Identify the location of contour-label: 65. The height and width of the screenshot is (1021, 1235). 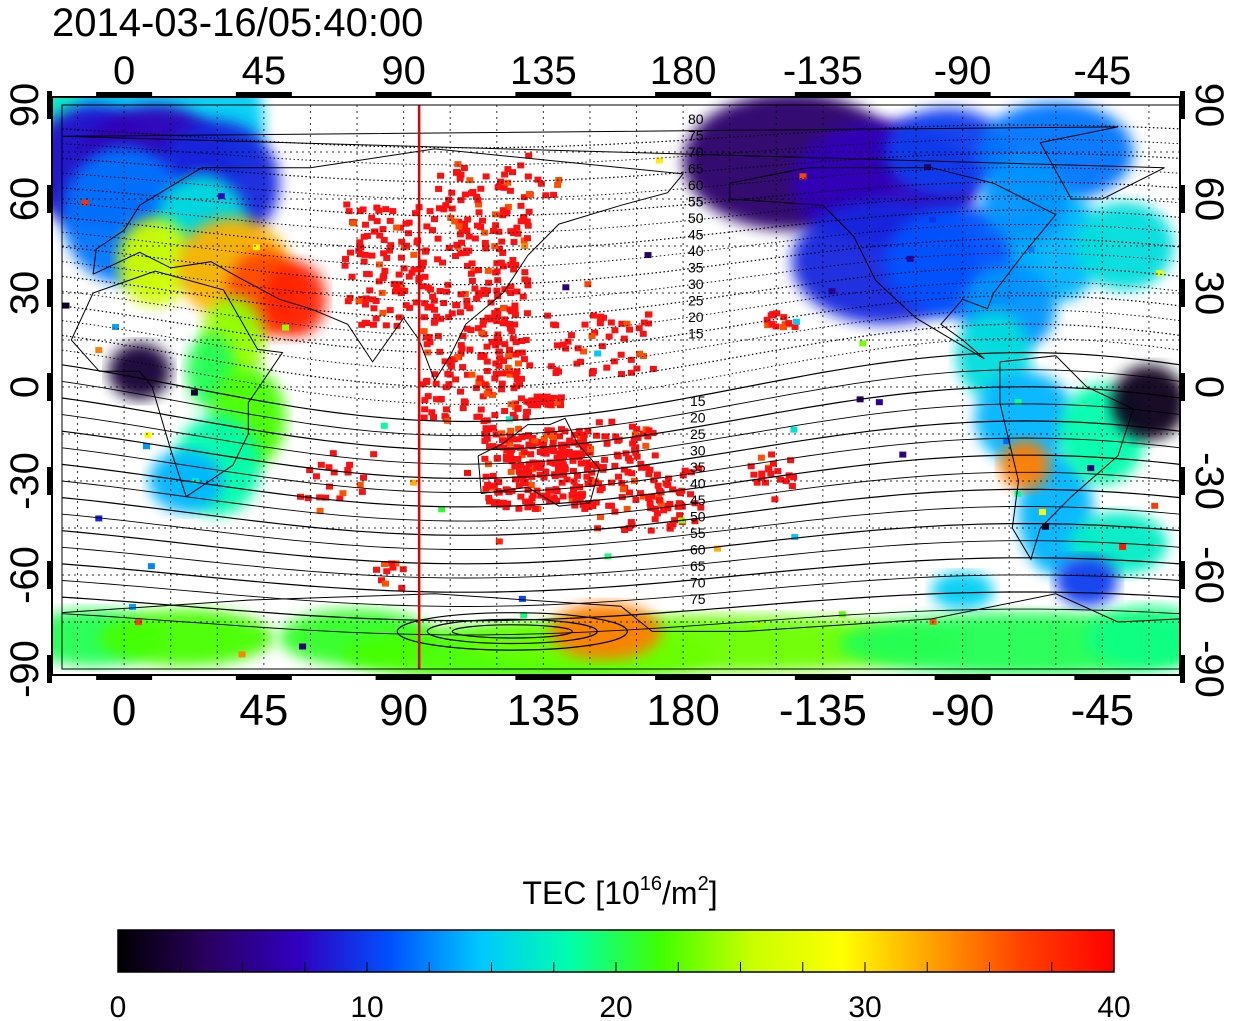
(696, 169).